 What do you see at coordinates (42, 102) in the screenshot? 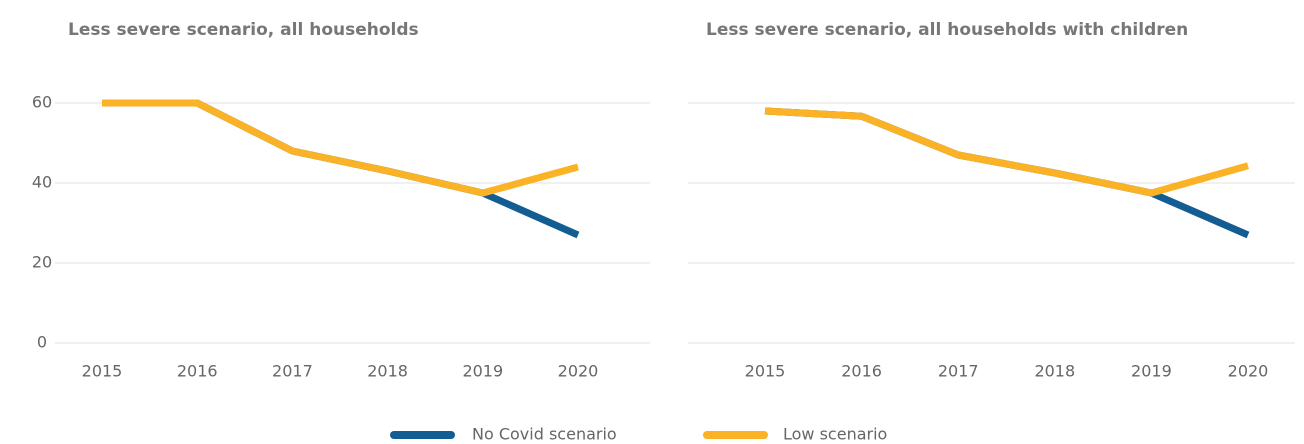
I see `y-tick-label: 60` at bounding box center [42, 102].